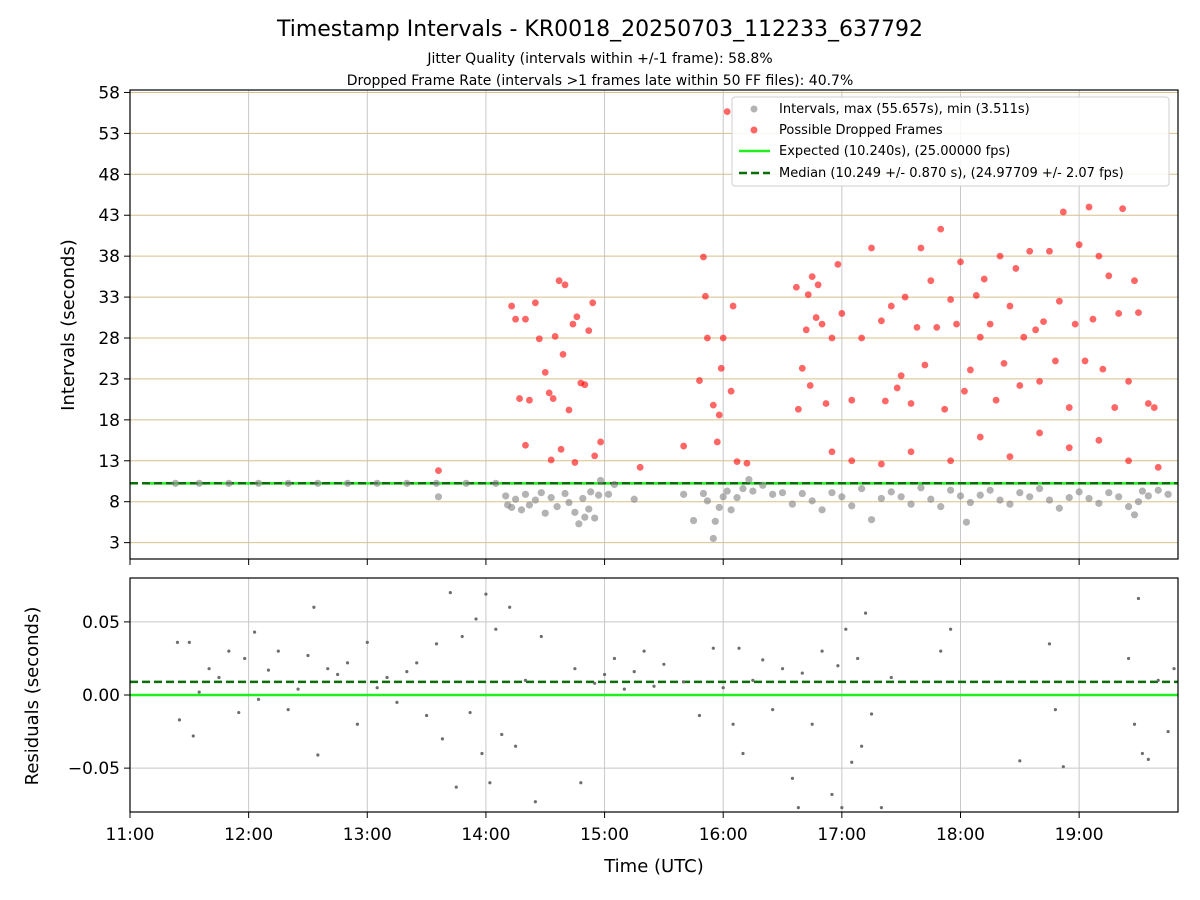  I want to click on bottom-ylabel: Residuals (seconds), so click(32, 696).